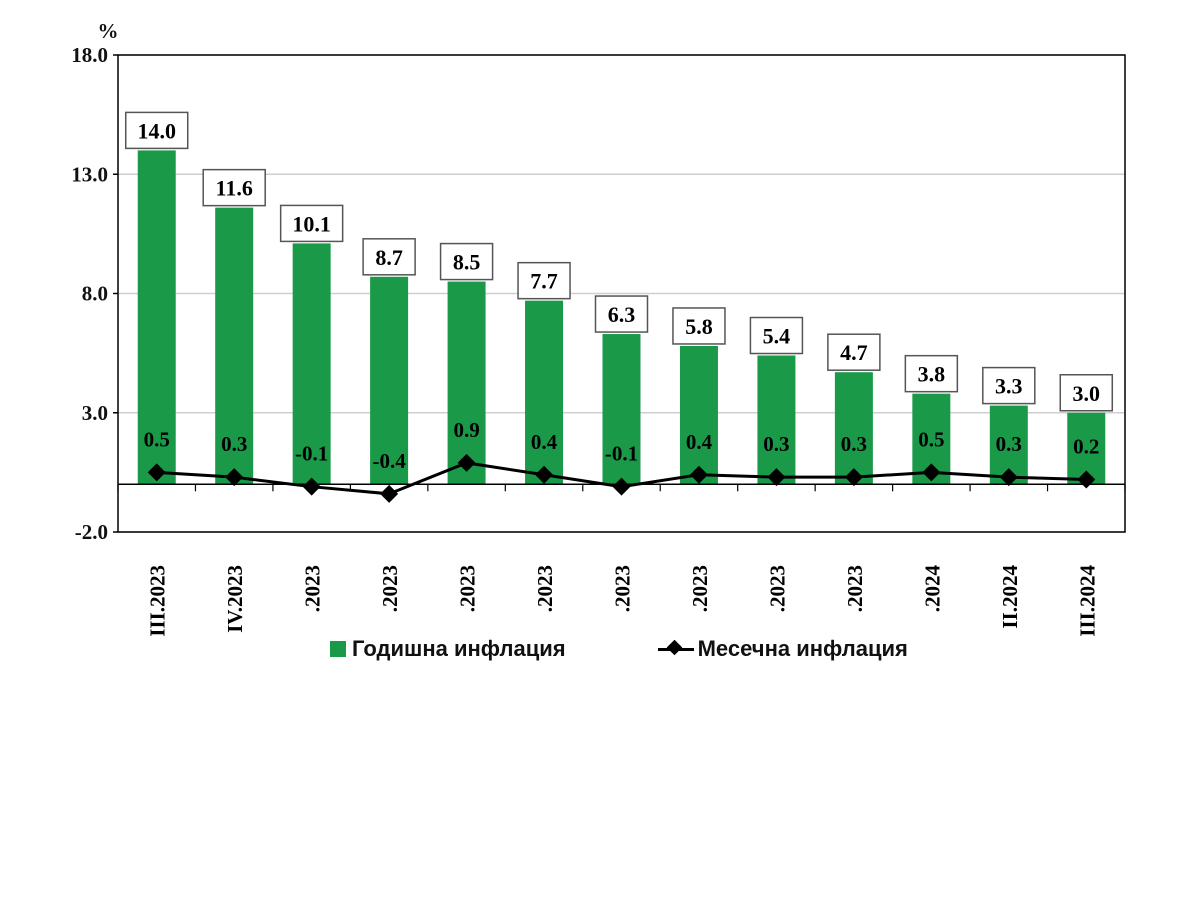  Describe the element at coordinates (802, 648) in the screenshot. I see `legend-label-monthly: Месечна инфлация` at that location.